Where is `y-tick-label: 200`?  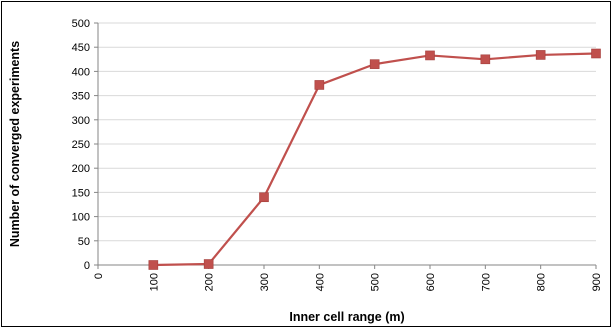 y-tick-label: 200 is located at coordinates (81, 169).